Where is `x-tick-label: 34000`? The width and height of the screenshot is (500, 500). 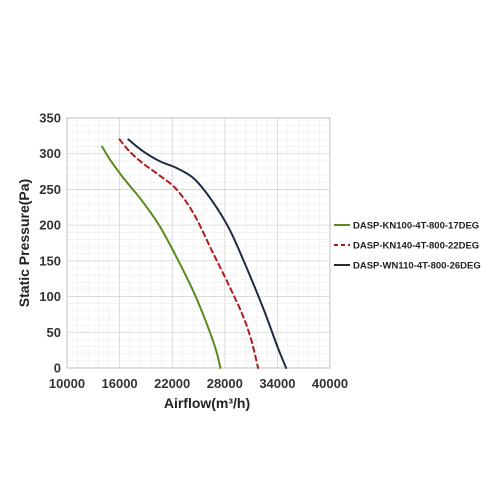
x-tick-label: 34000 is located at coordinates (277, 383).